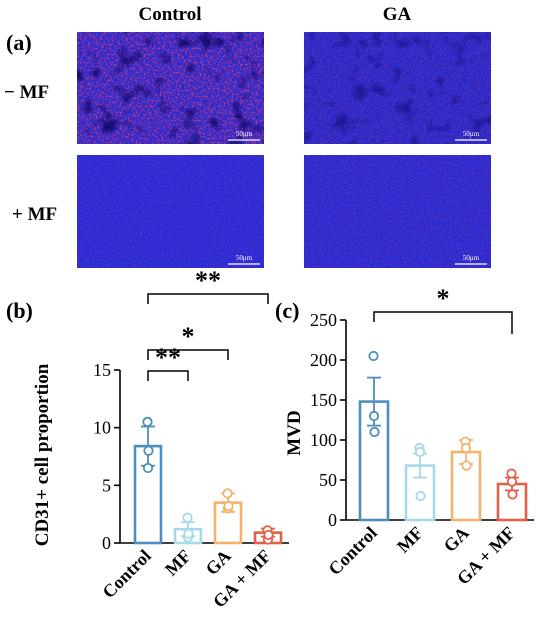 This screenshot has width=550, height=633. I want to click on micrograph-control-plus-mf: 50μm, so click(170, 211).